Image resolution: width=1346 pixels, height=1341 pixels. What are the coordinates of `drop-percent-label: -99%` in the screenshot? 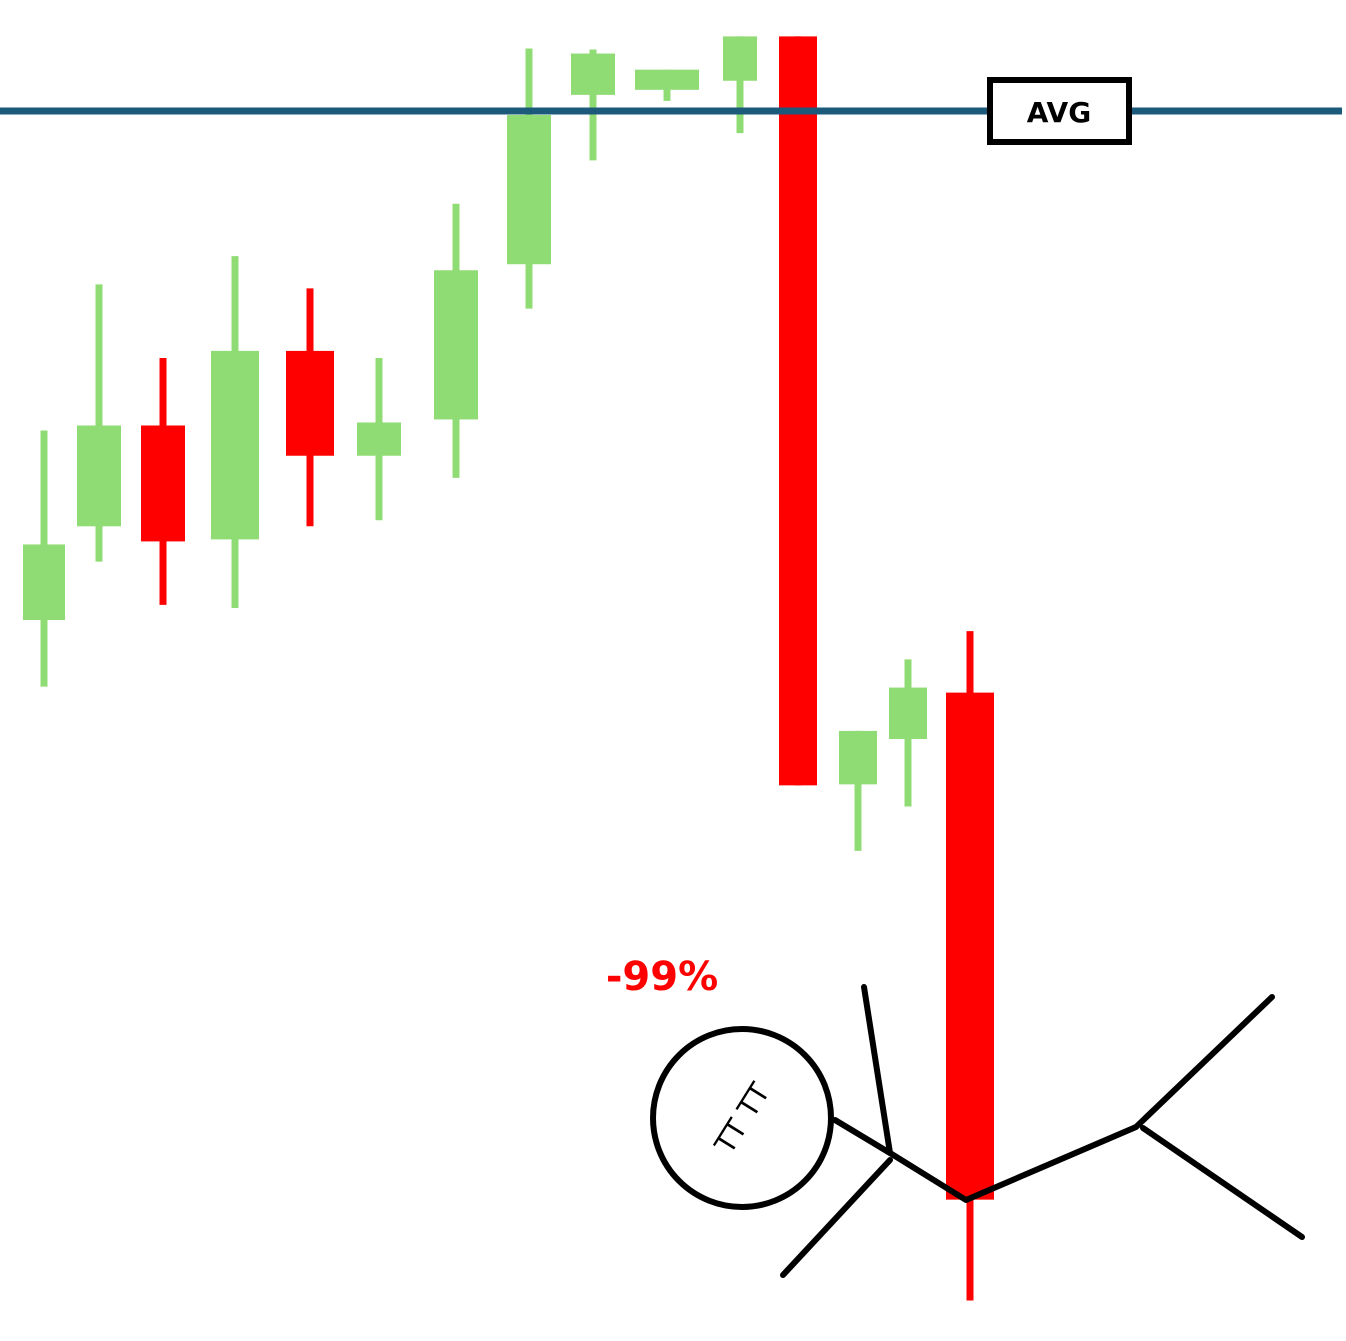 It's located at (662, 977).